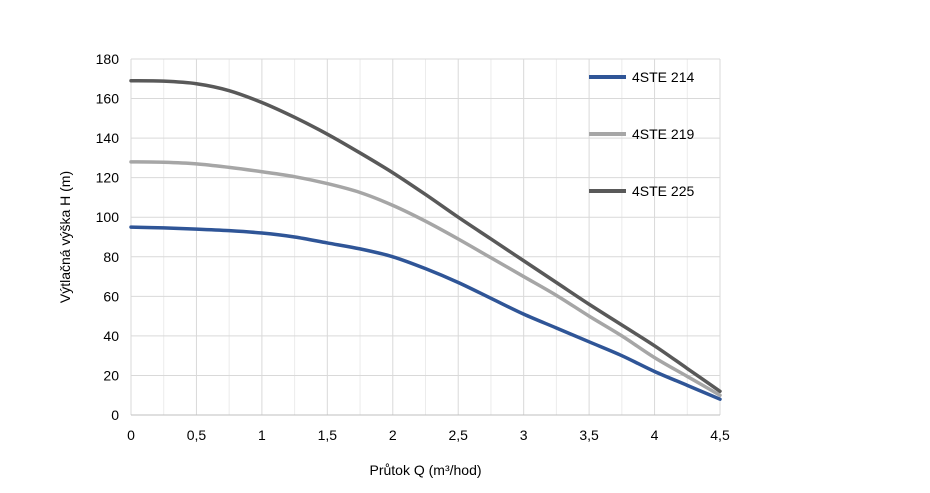 This screenshot has width=930, height=493. What do you see at coordinates (425, 470) in the screenshot?
I see `x-axis-title: Průtok Q (m³/hod)` at bounding box center [425, 470].